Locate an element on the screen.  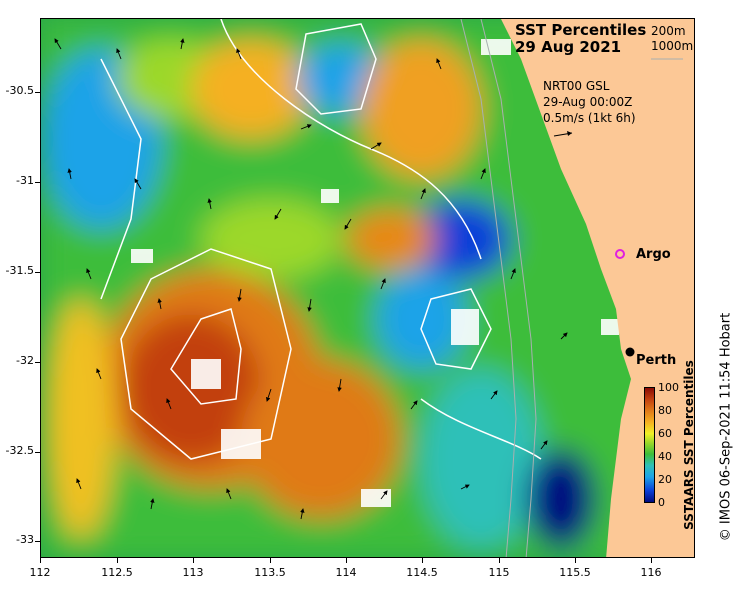
colorbar-title: SSTAARS SST Percentiles is located at coordinates (689, 445).